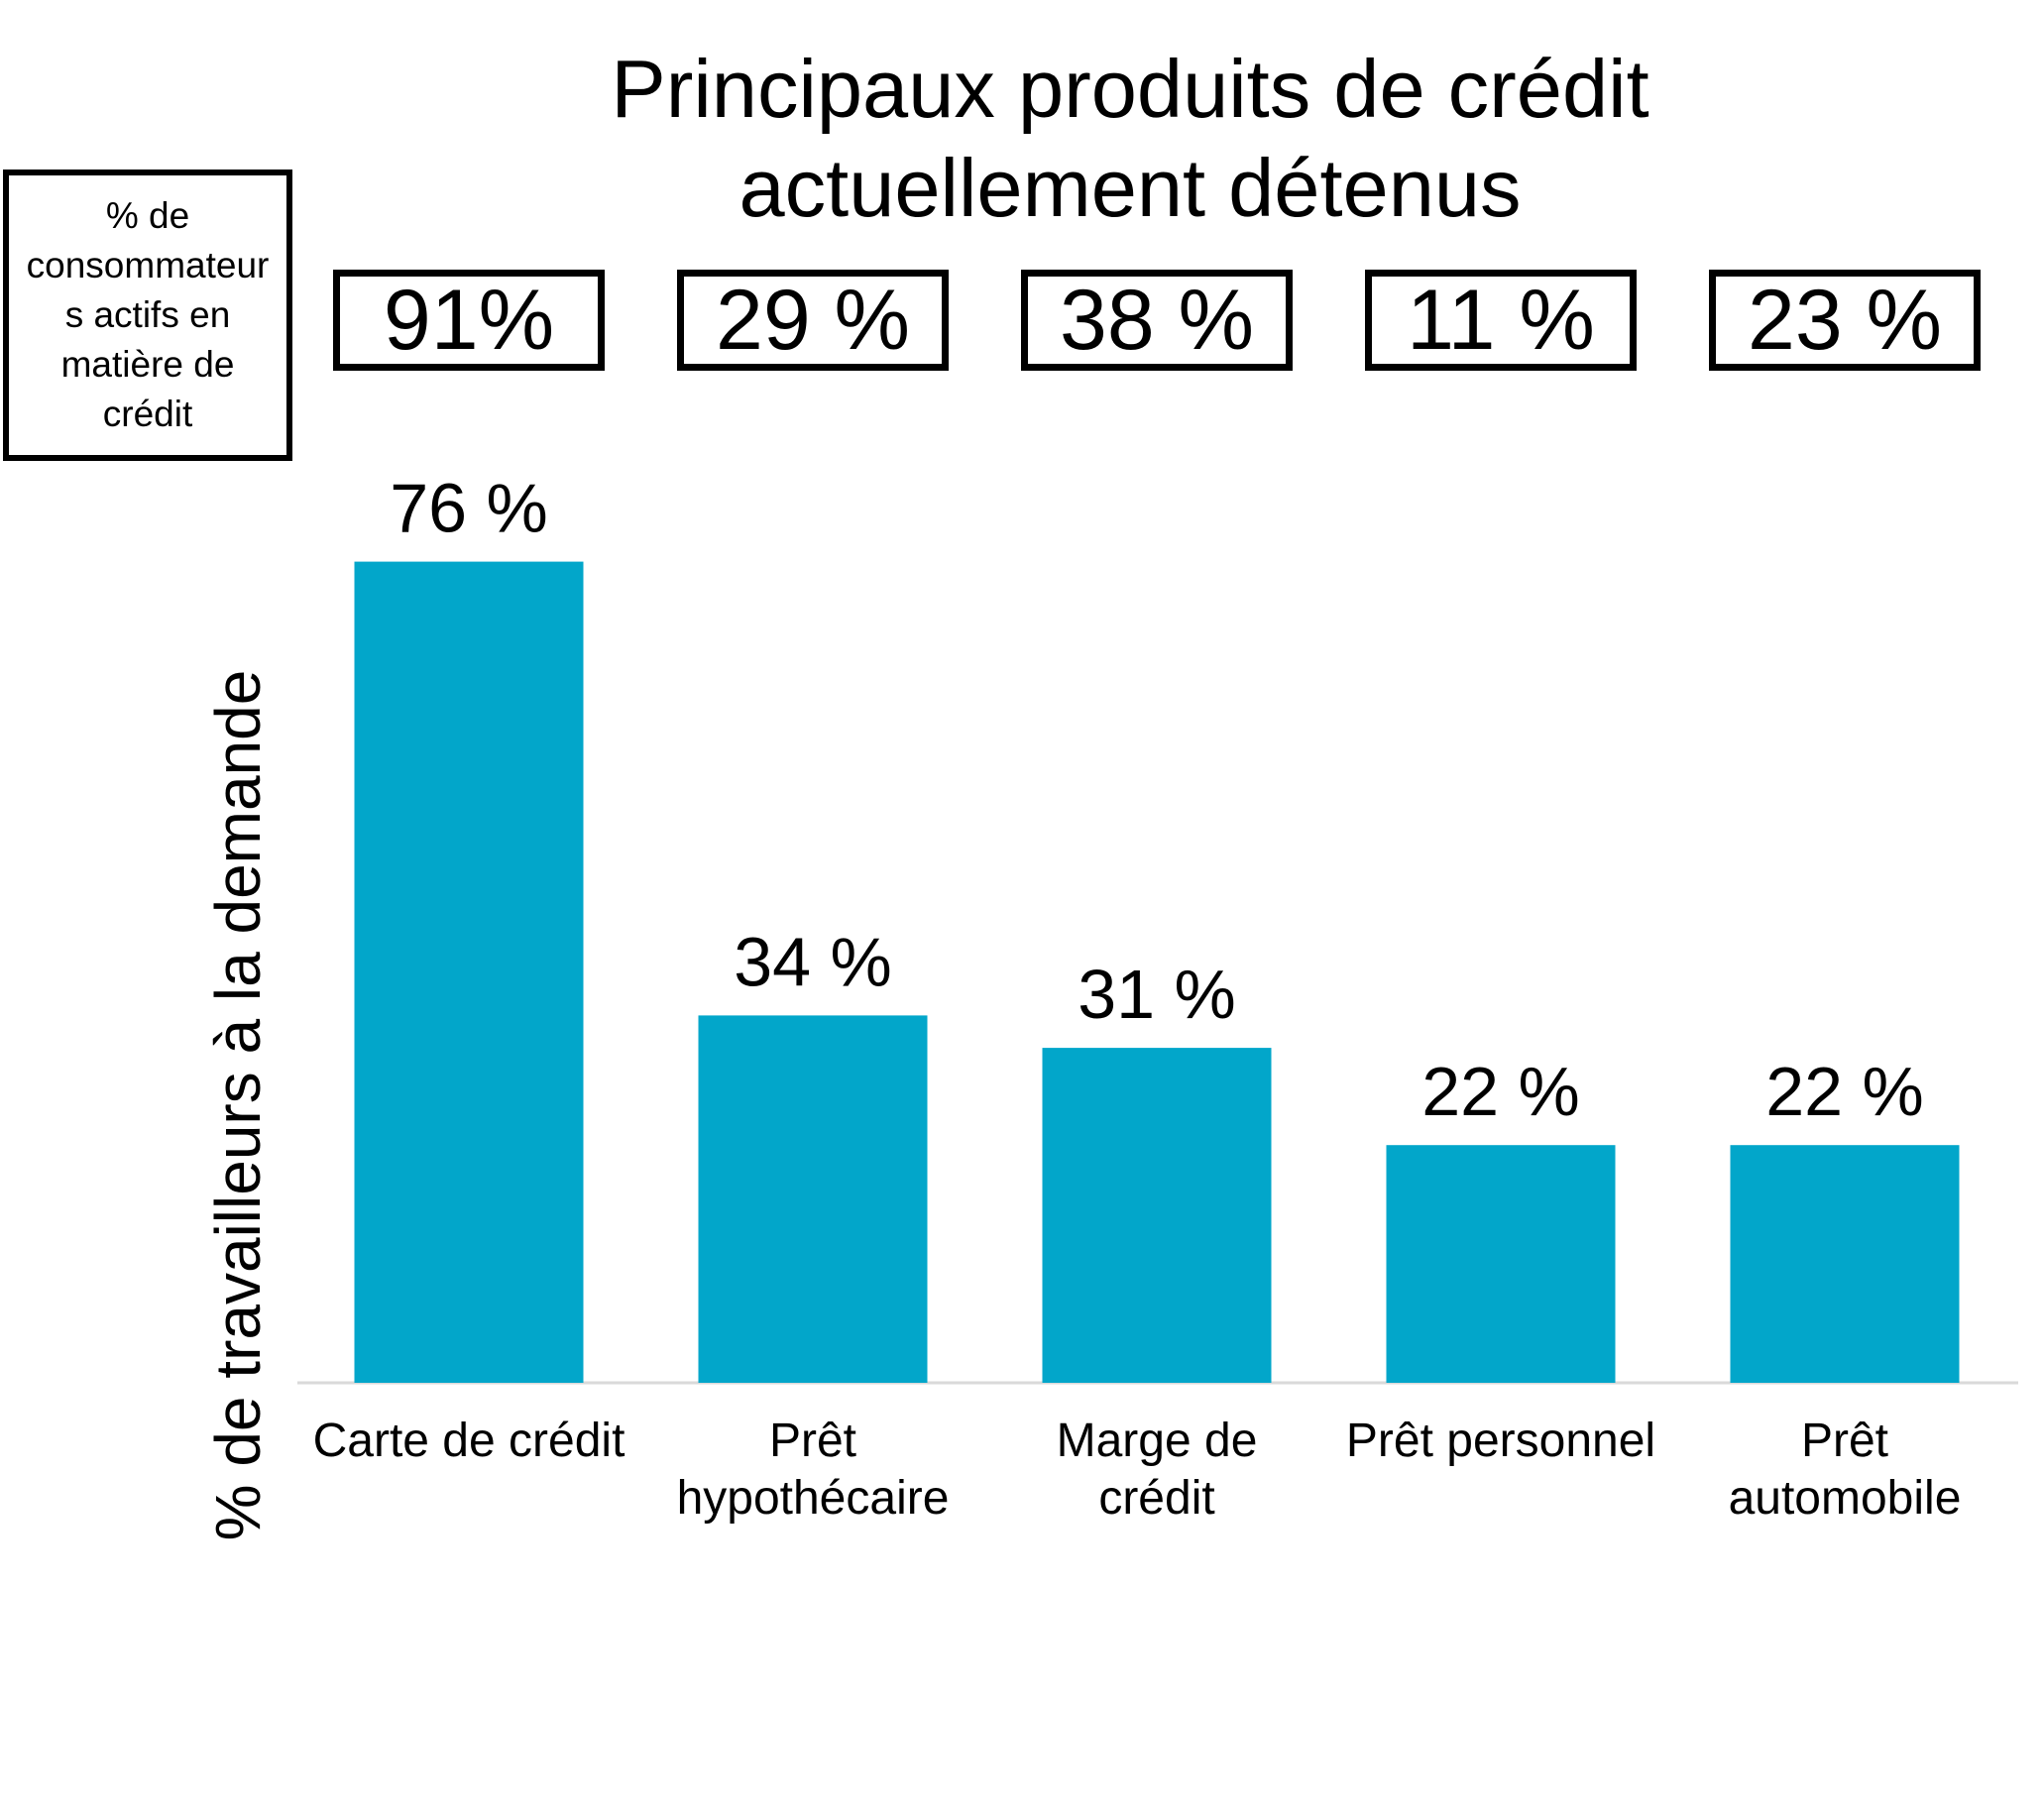 The height and width of the screenshot is (1814, 2044). I want to click on benchmark-value: 29 %, so click(813, 320).